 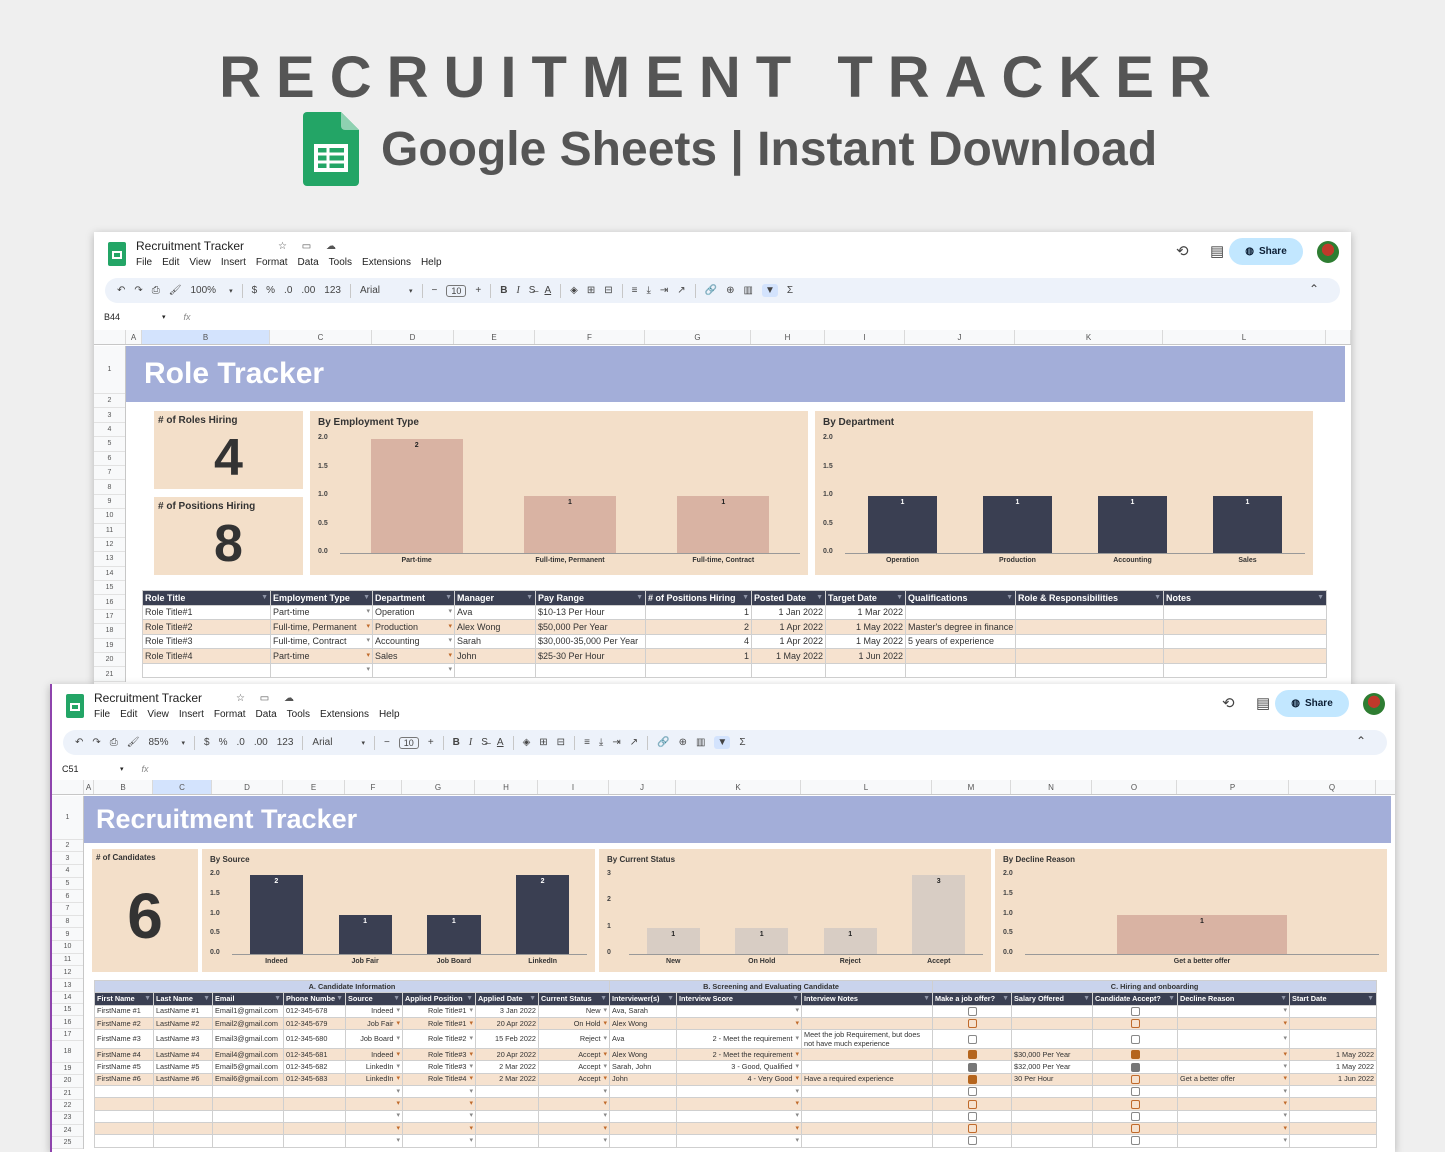 I want to click on menu-tools: Tools, so click(x=340, y=262).